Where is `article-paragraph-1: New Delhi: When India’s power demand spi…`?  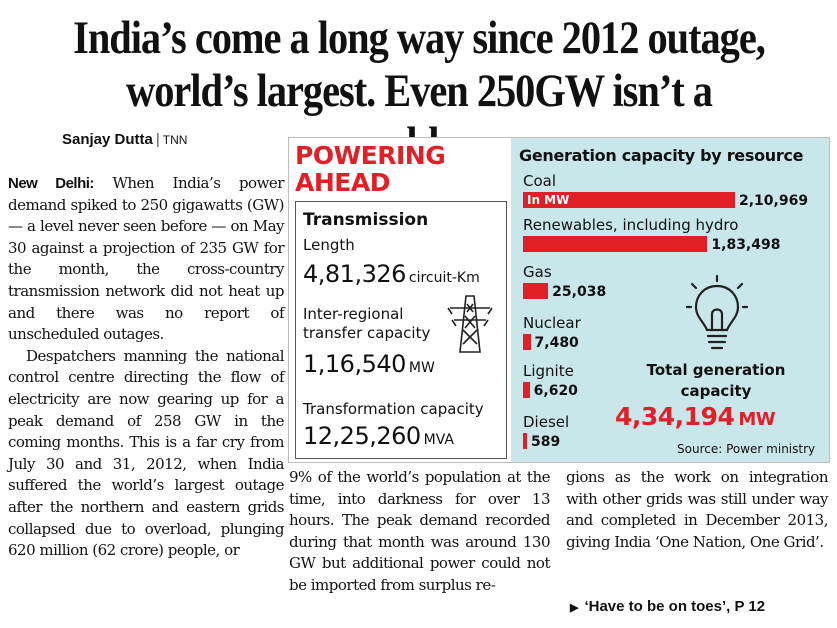
article-paragraph-1: New Delhi: When India’s power demand spi… is located at coordinates (146, 259).